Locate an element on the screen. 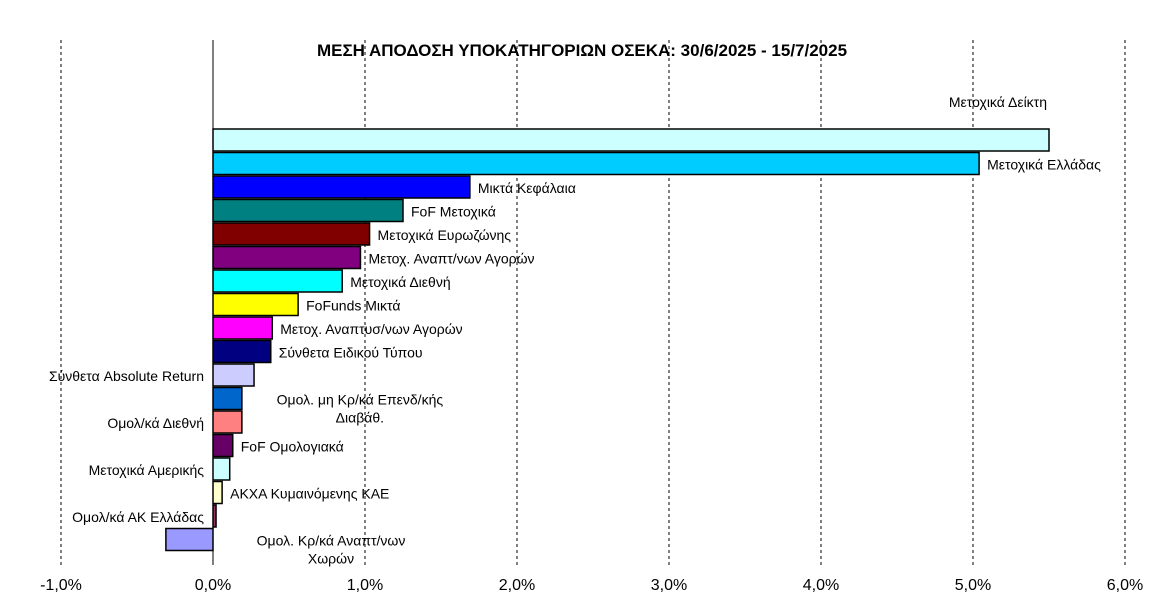  bar-label: Ομολ/κά ΑΚ Ελλάδας is located at coordinates (138, 517).